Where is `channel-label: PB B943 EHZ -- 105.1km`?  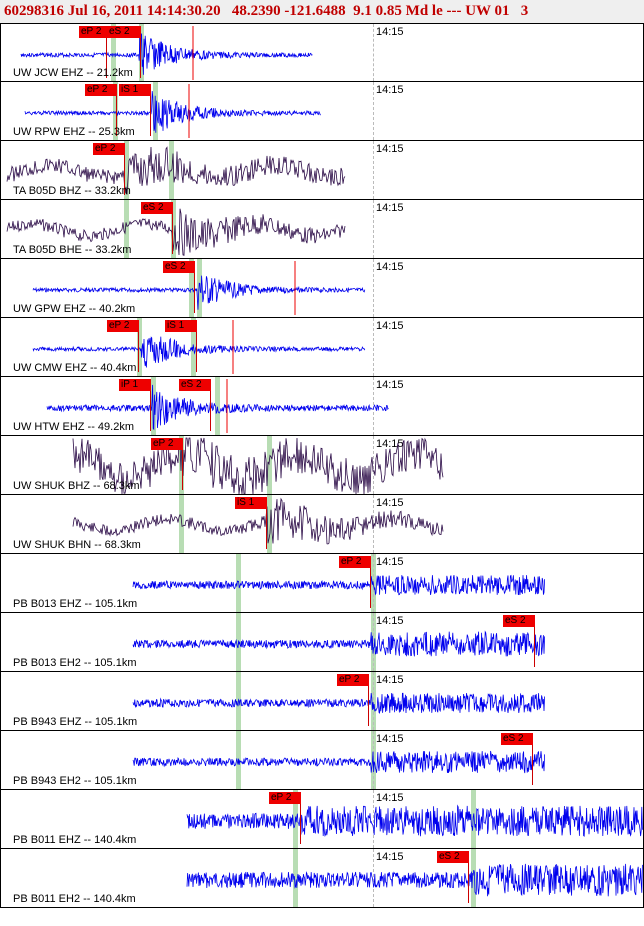 channel-label: PB B943 EHZ -- 105.1km is located at coordinates (75, 722).